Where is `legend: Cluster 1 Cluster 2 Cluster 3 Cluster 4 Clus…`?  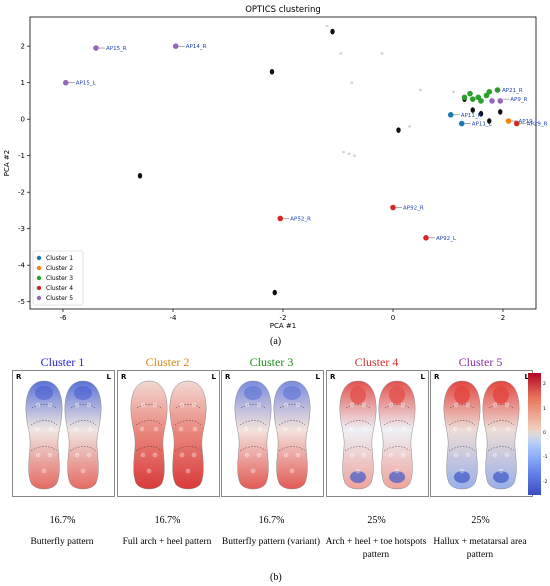
legend: Cluster 1 Cluster 2 Cluster 3 Cluster 4 Clus… is located at coordinates (58, 278).